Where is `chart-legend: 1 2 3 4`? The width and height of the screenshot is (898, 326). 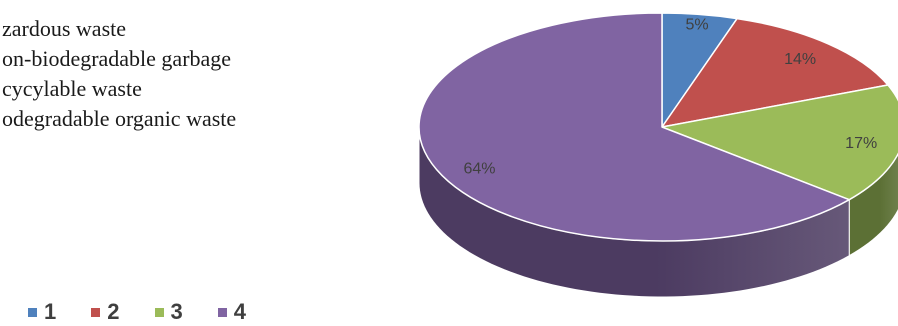
chart-legend: 1 2 3 4 is located at coordinates (154, 312).